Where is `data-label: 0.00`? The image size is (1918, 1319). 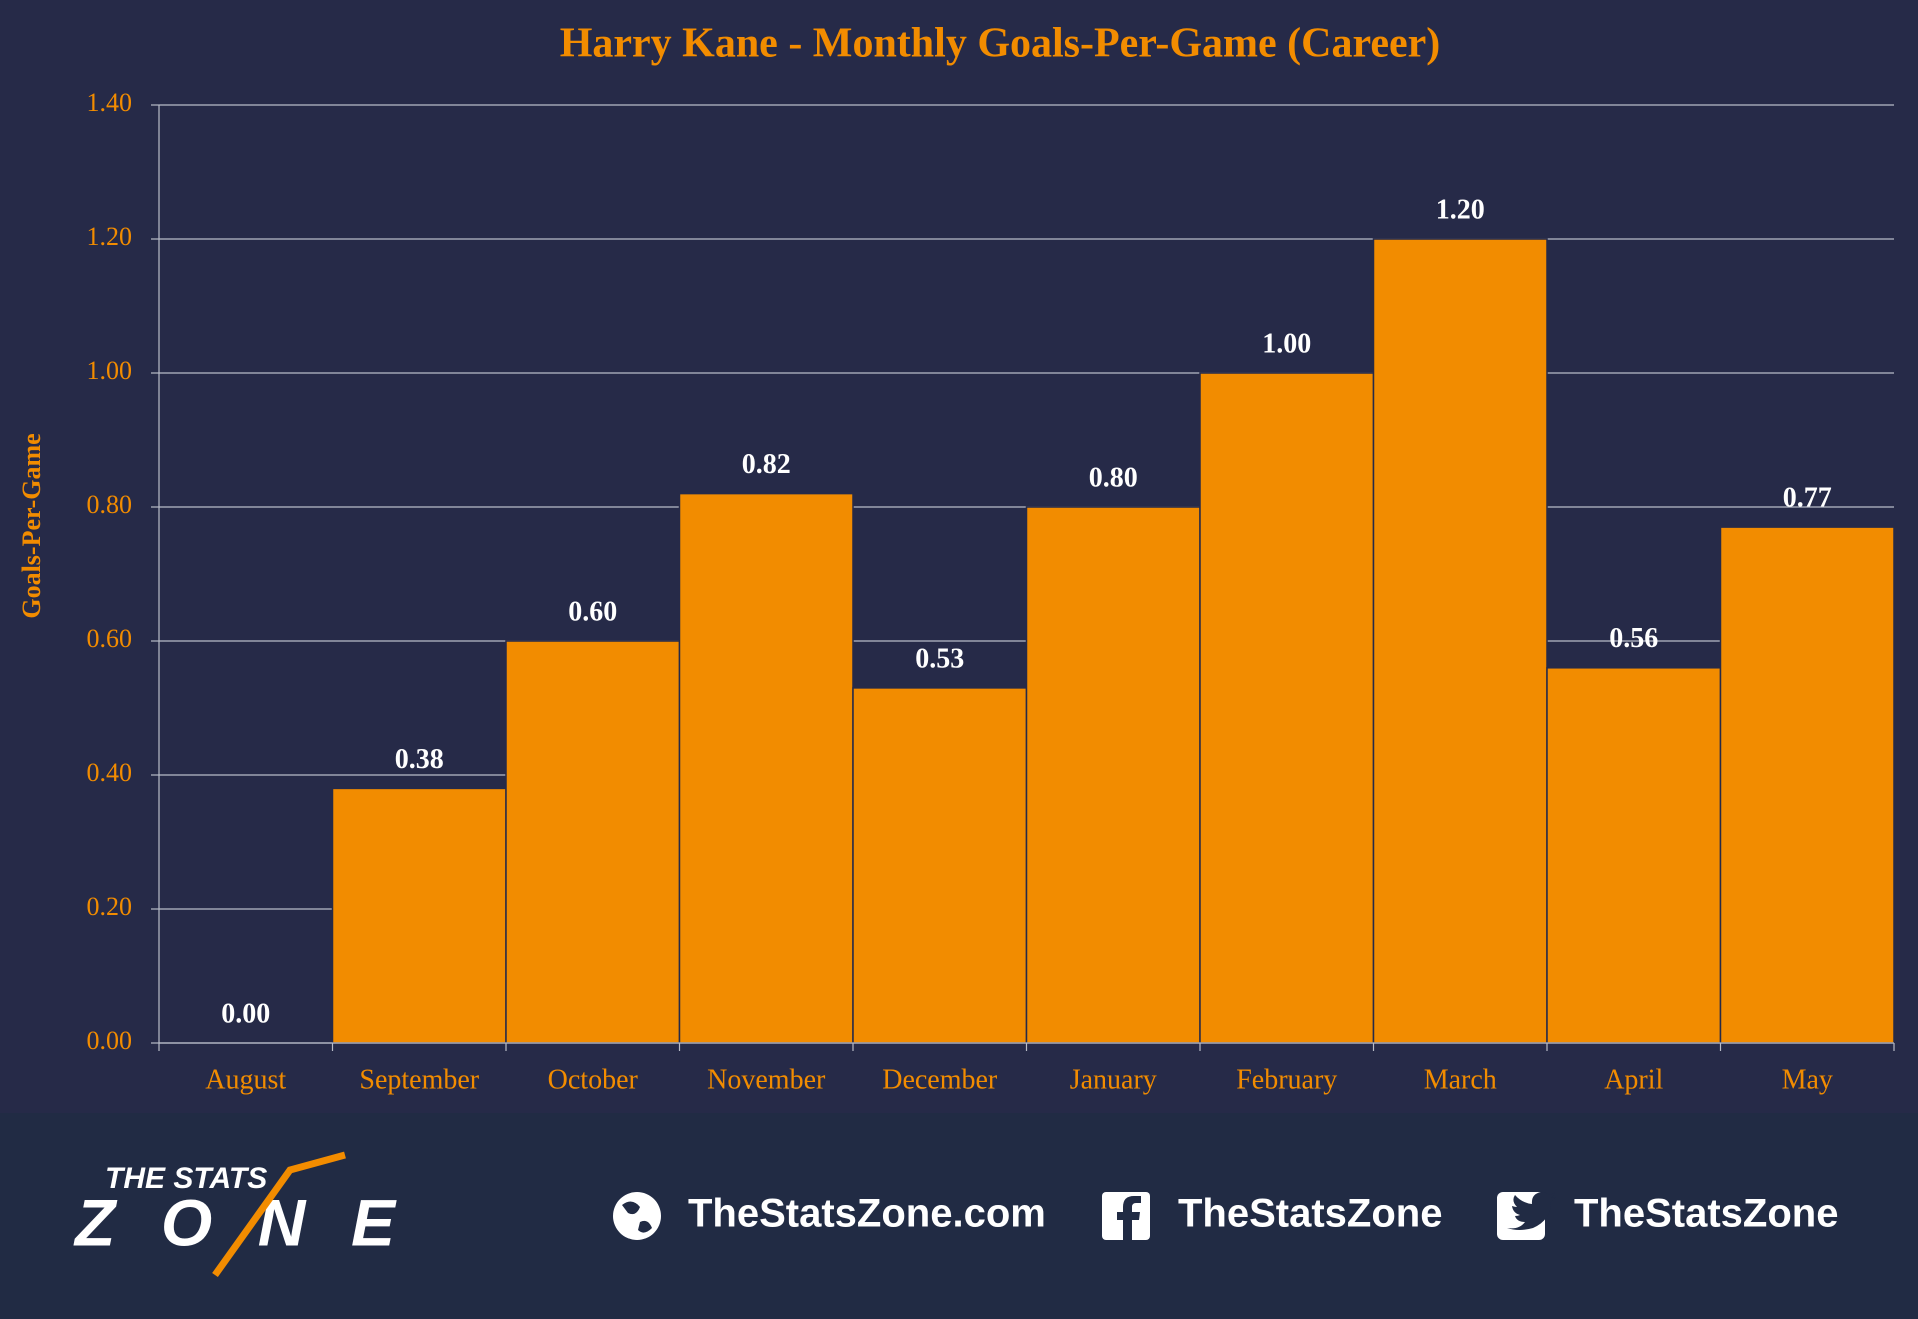 data-label: 0.00 is located at coordinates (245, 1013).